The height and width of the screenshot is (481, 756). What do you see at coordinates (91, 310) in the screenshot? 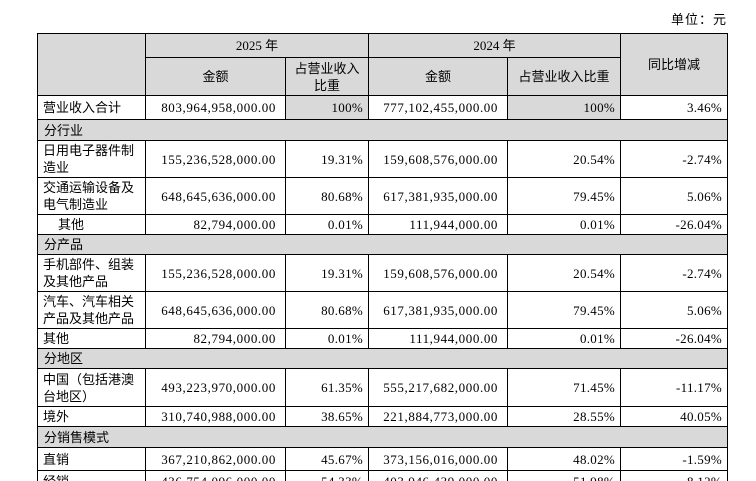
I see `row-label: 汽车、汽车相关产品及其他产品` at bounding box center [91, 310].